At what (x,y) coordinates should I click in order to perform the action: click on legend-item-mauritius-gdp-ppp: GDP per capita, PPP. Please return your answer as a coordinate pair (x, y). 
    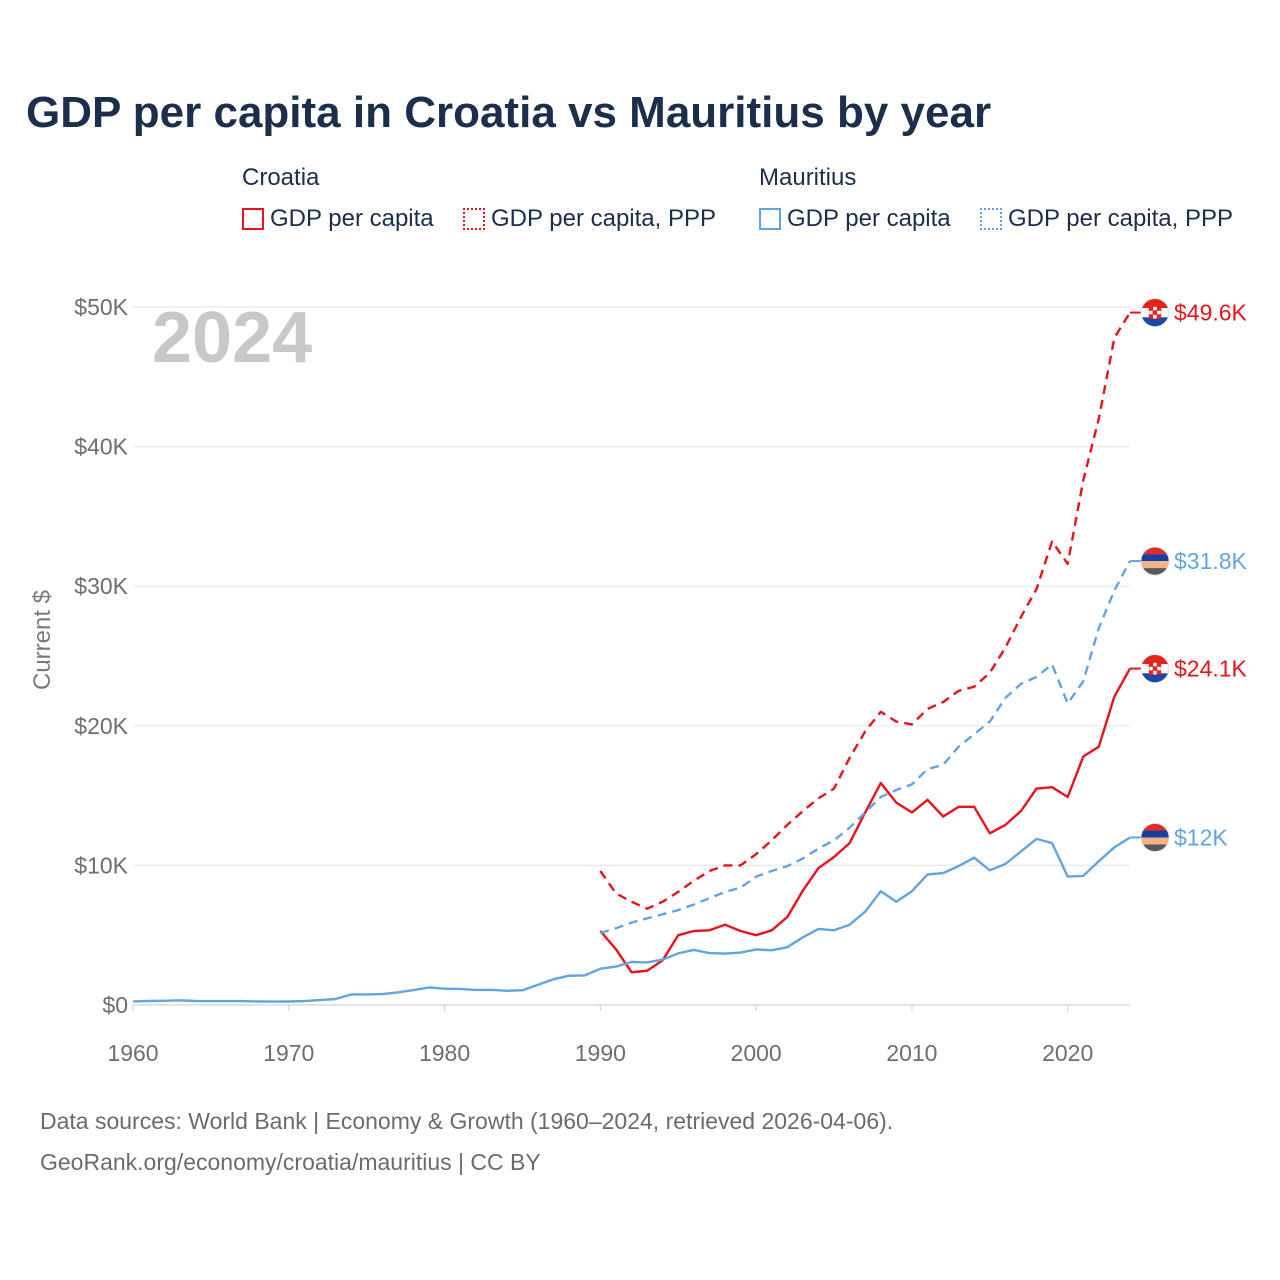
    Looking at the image, I should click on (1106, 219).